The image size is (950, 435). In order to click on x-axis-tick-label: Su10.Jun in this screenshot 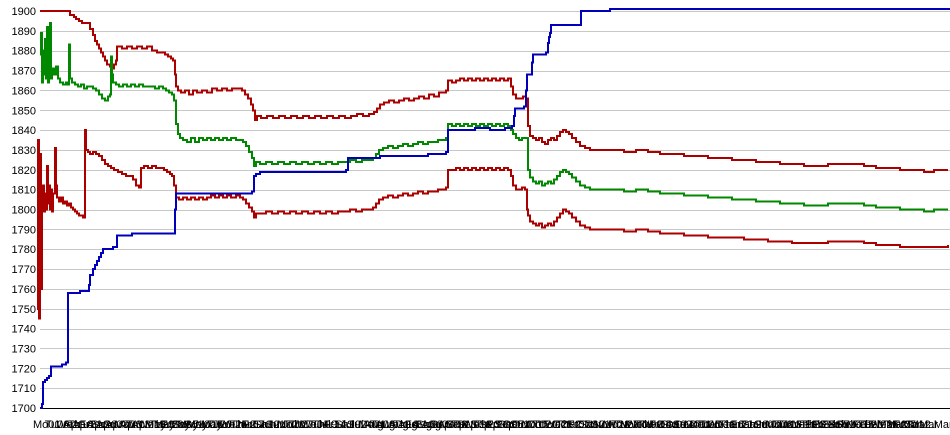, I will do `click(207, 425)`.